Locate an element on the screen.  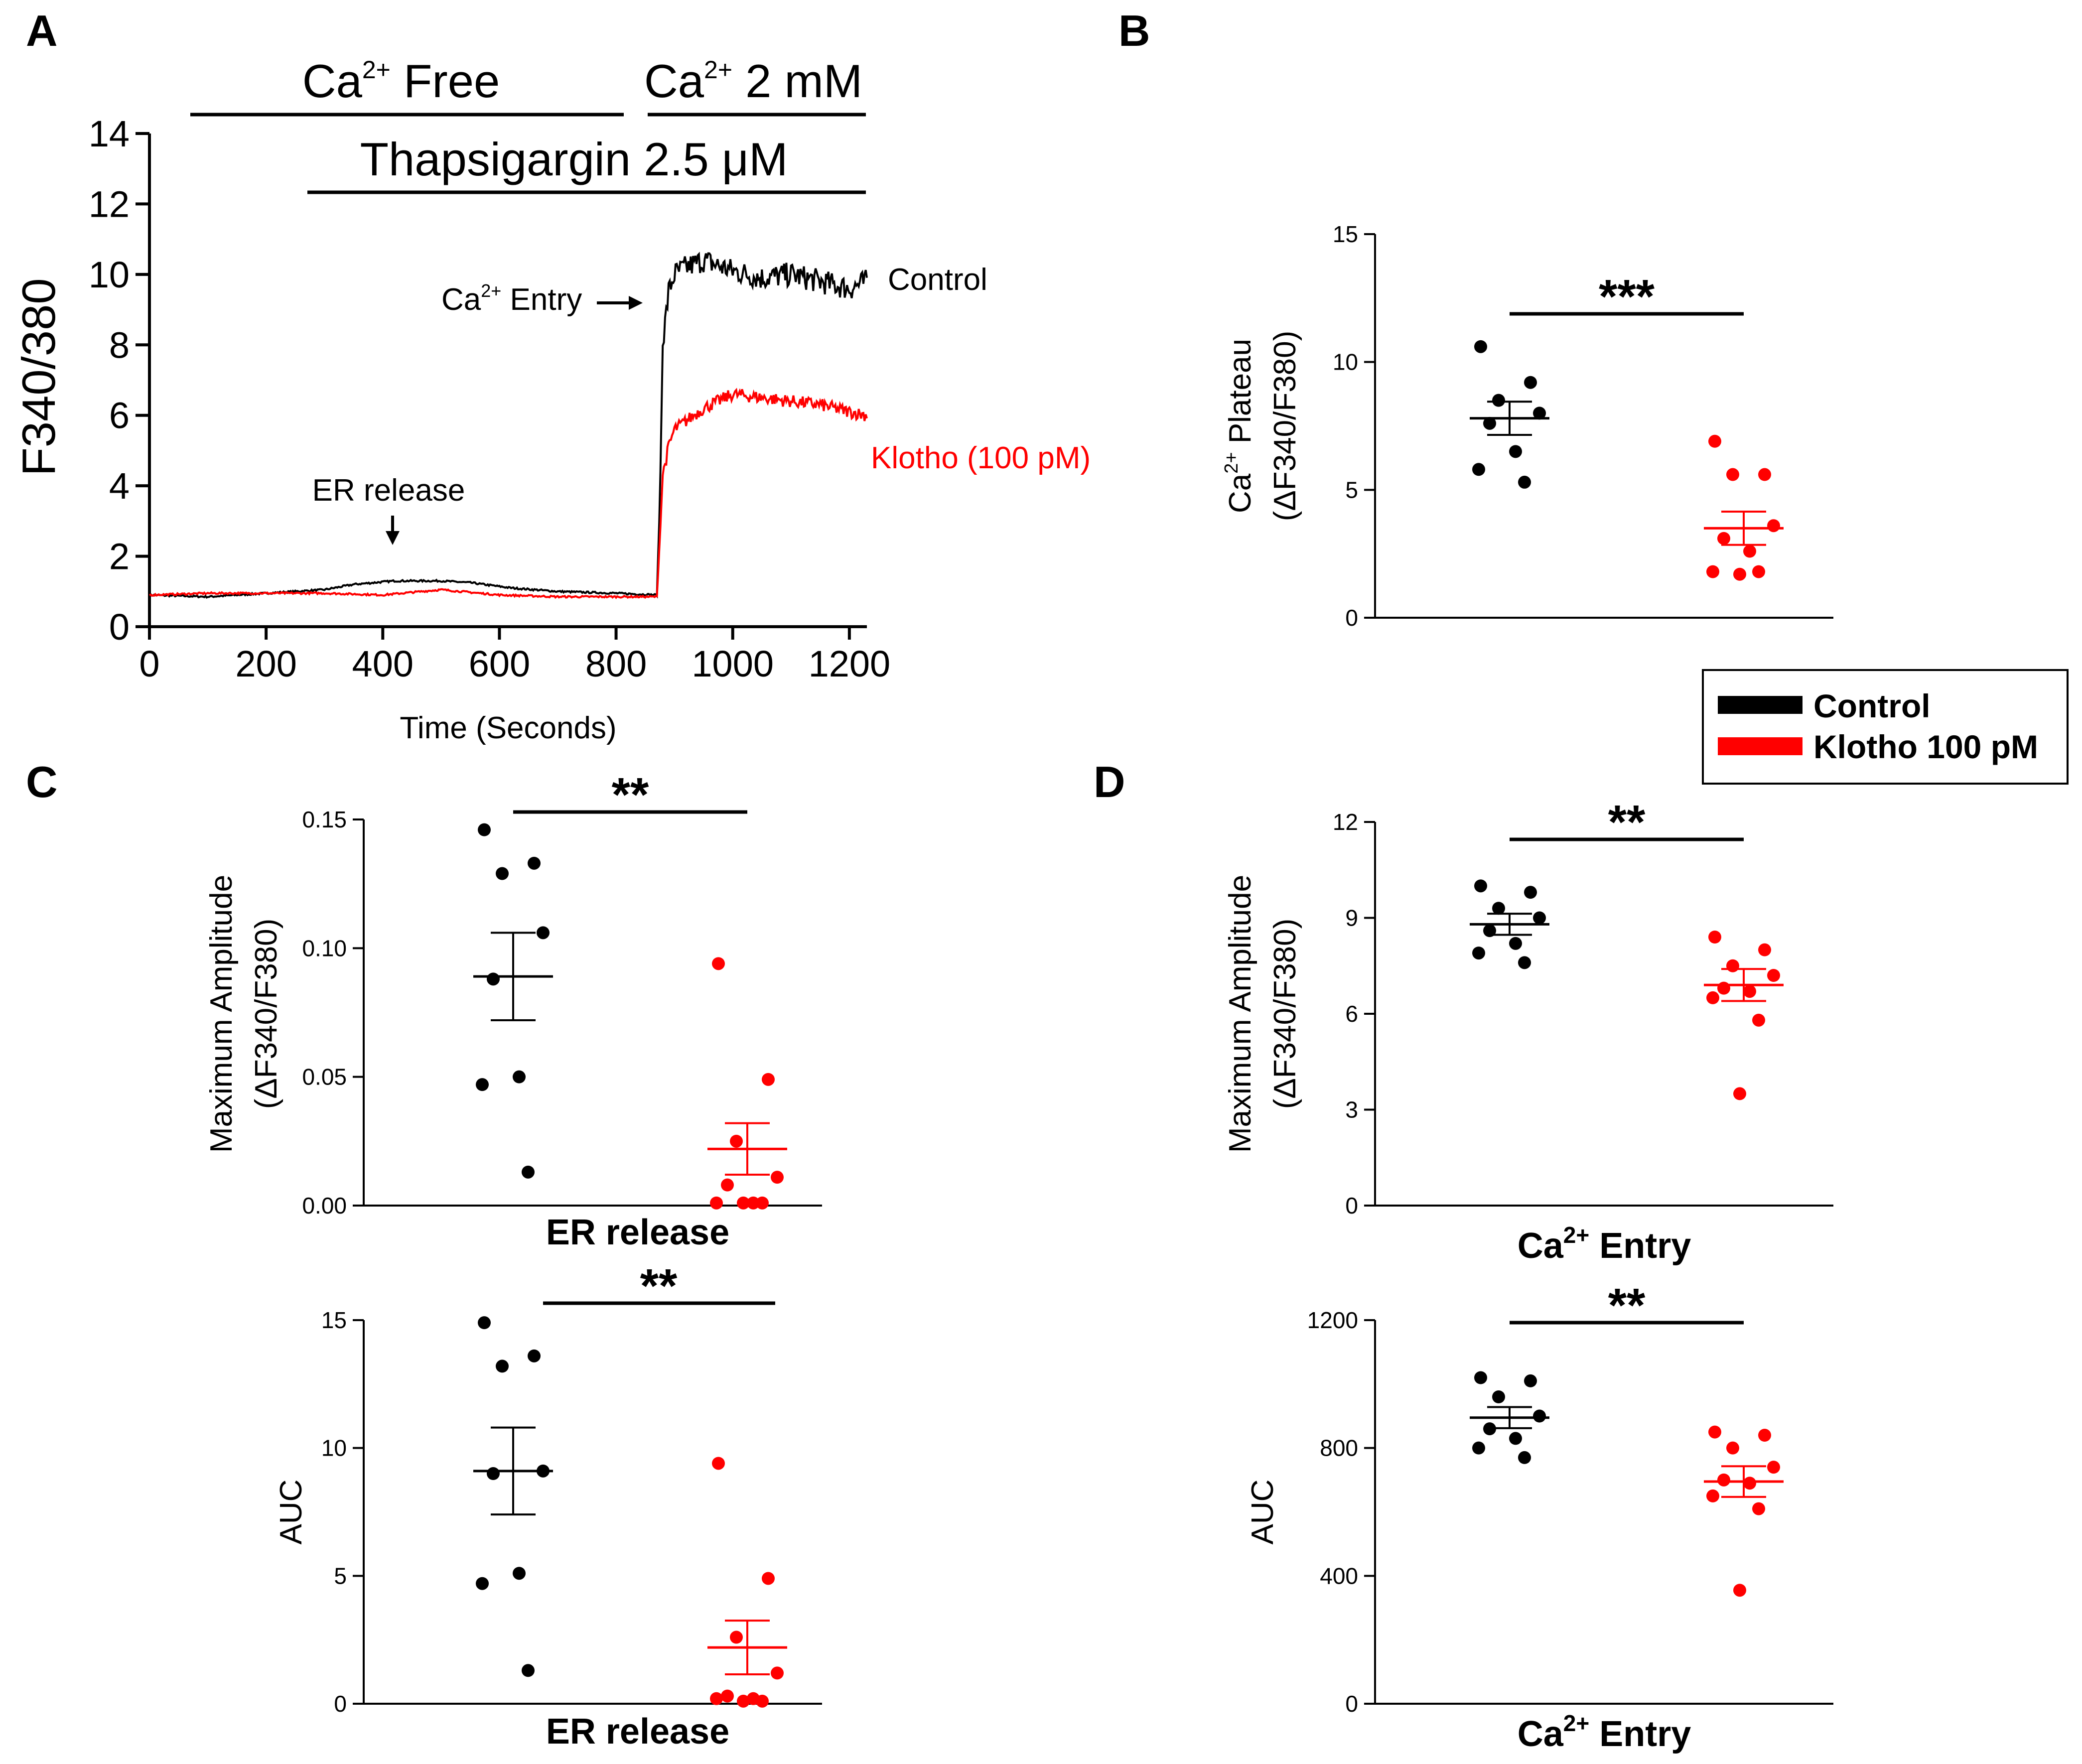
panel-b-significance: *** is located at coordinates (1627, 296).